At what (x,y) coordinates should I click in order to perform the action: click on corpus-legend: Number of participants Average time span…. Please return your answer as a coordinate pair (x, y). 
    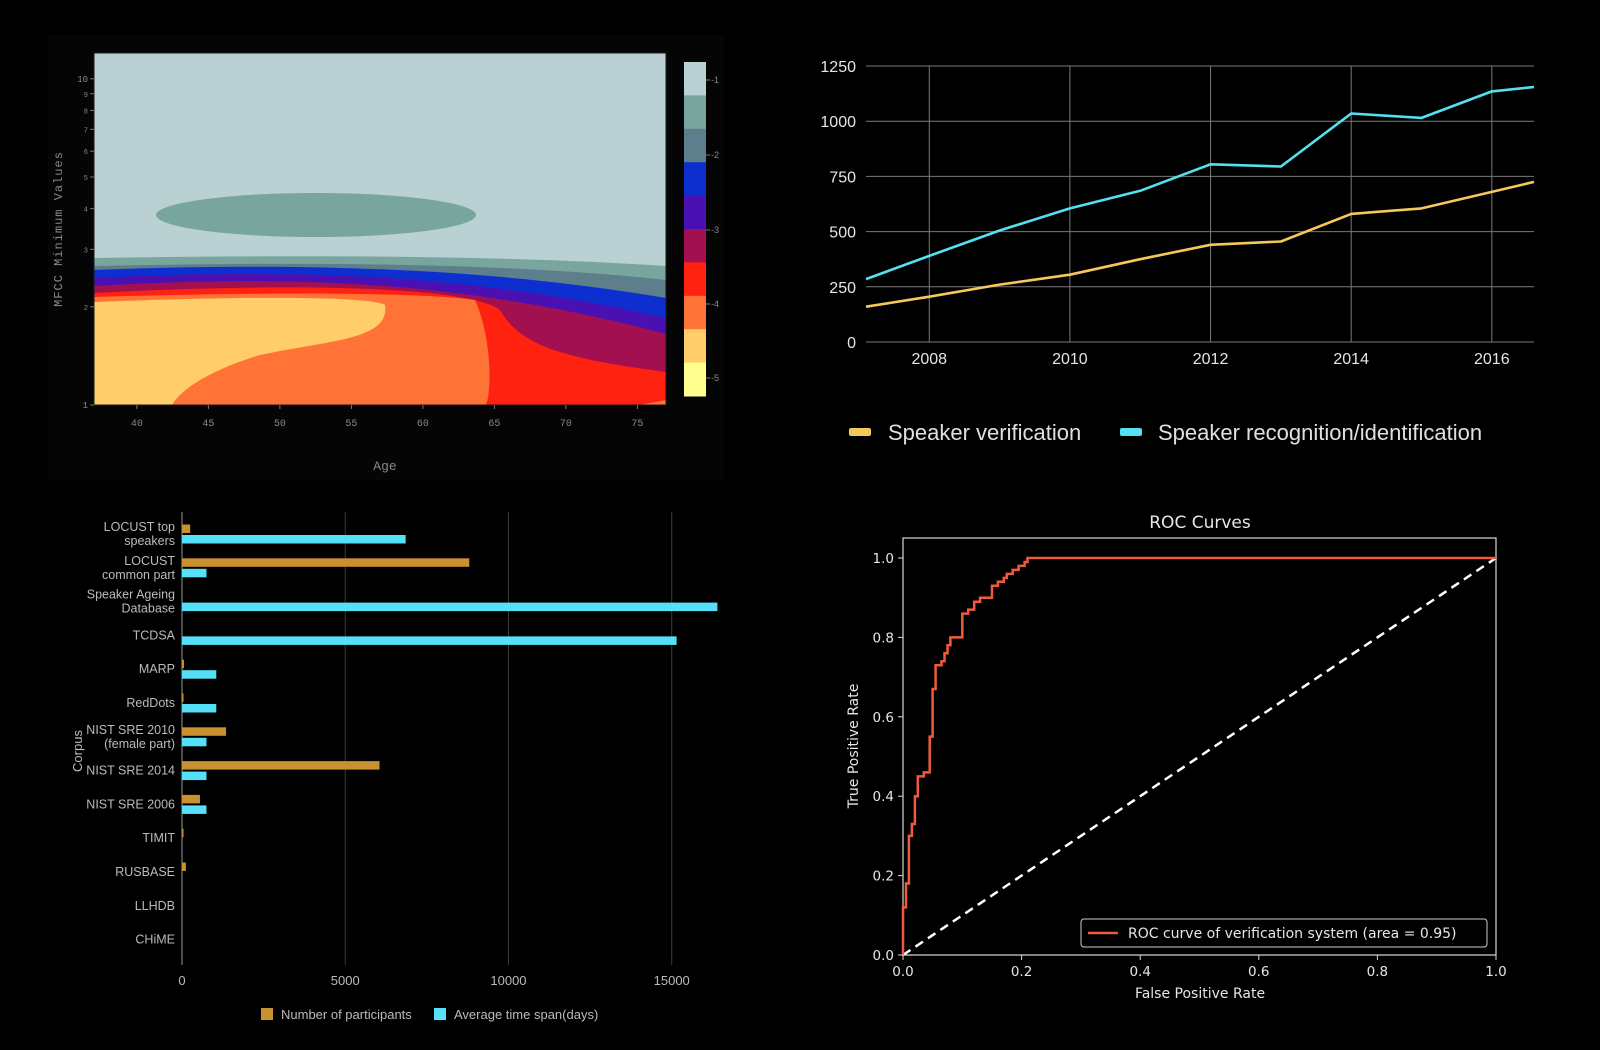
    Looking at the image, I should click on (429, 1014).